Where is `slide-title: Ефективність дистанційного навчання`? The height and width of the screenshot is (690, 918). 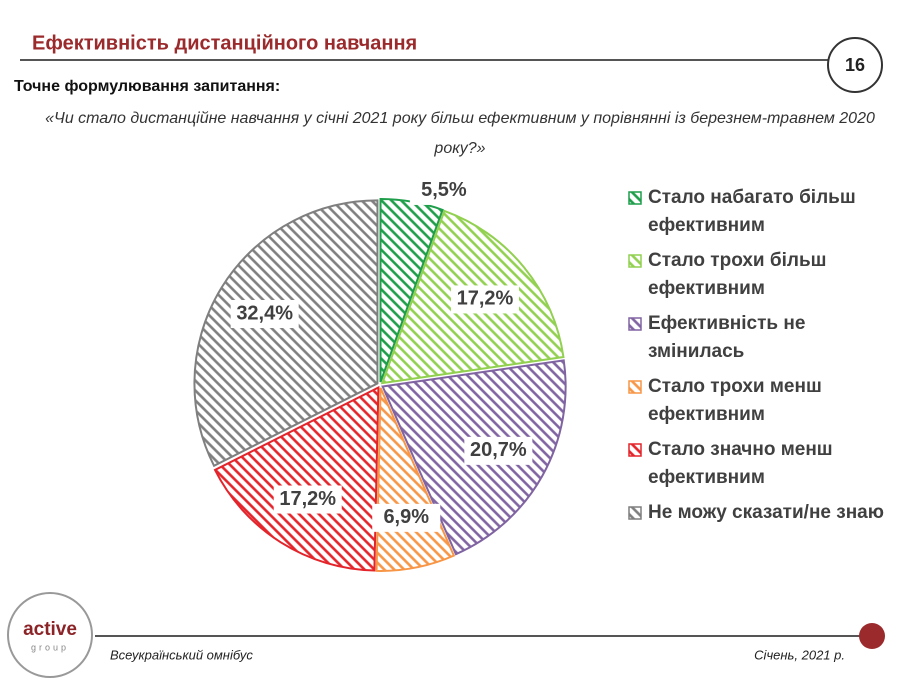 slide-title: Ефективність дистанційного навчання is located at coordinates (224, 43).